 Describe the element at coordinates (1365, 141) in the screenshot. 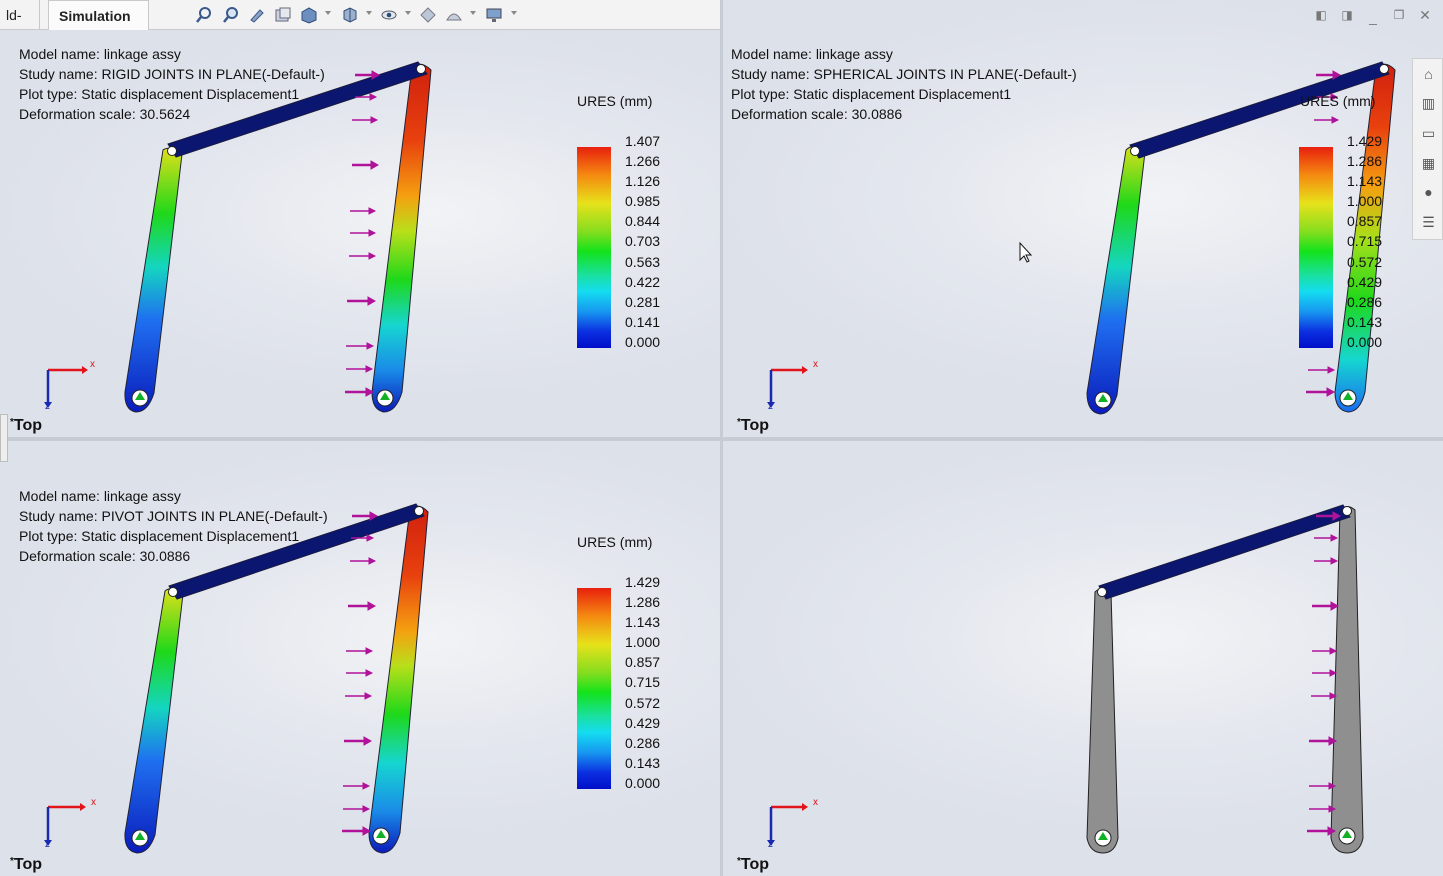

I see `legend-value: 1.429` at that location.